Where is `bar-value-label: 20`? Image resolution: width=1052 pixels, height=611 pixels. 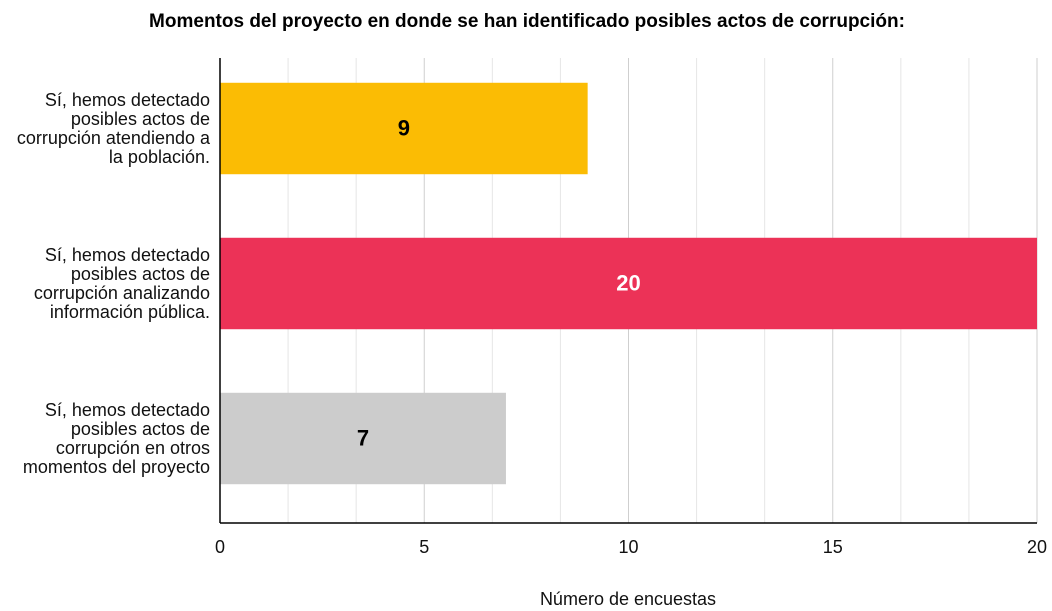
bar-value-label: 20 is located at coordinates (628, 282).